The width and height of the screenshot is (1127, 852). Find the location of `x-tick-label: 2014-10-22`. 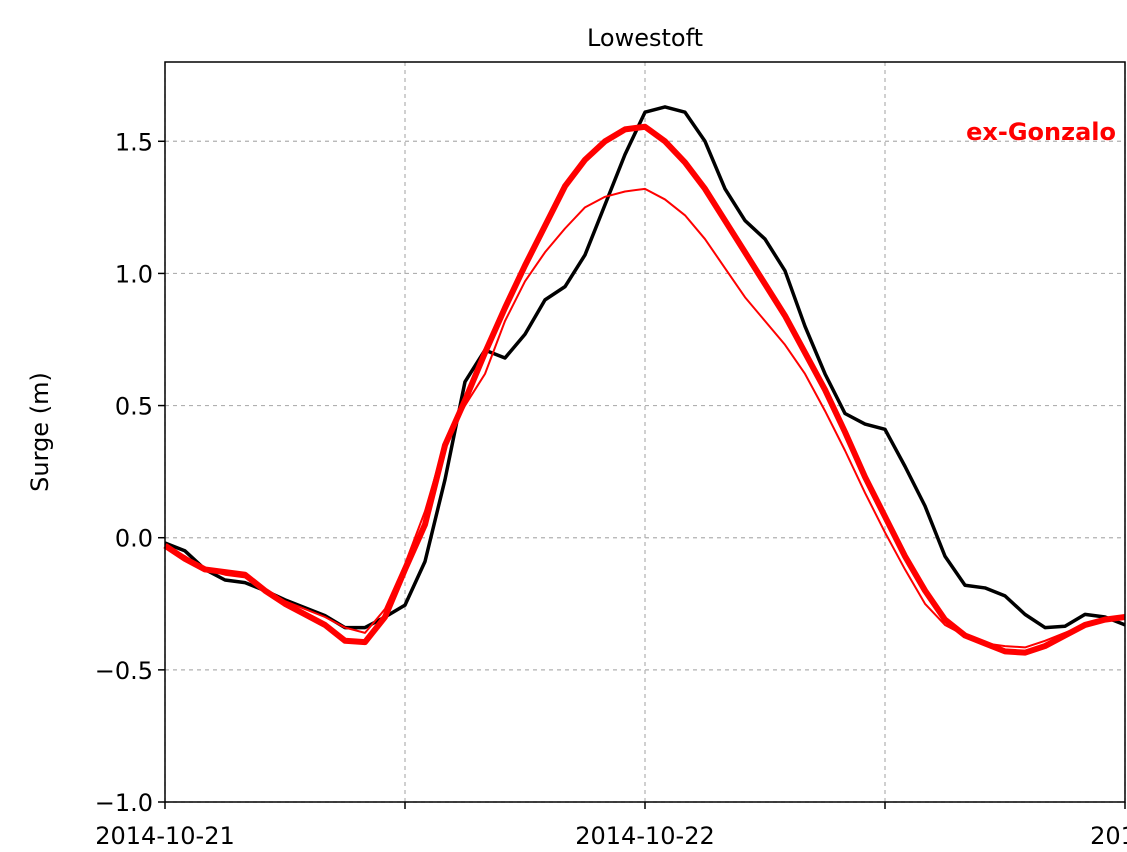

x-tick-label: 2014-10-22 is located at coordinates (644, 836).